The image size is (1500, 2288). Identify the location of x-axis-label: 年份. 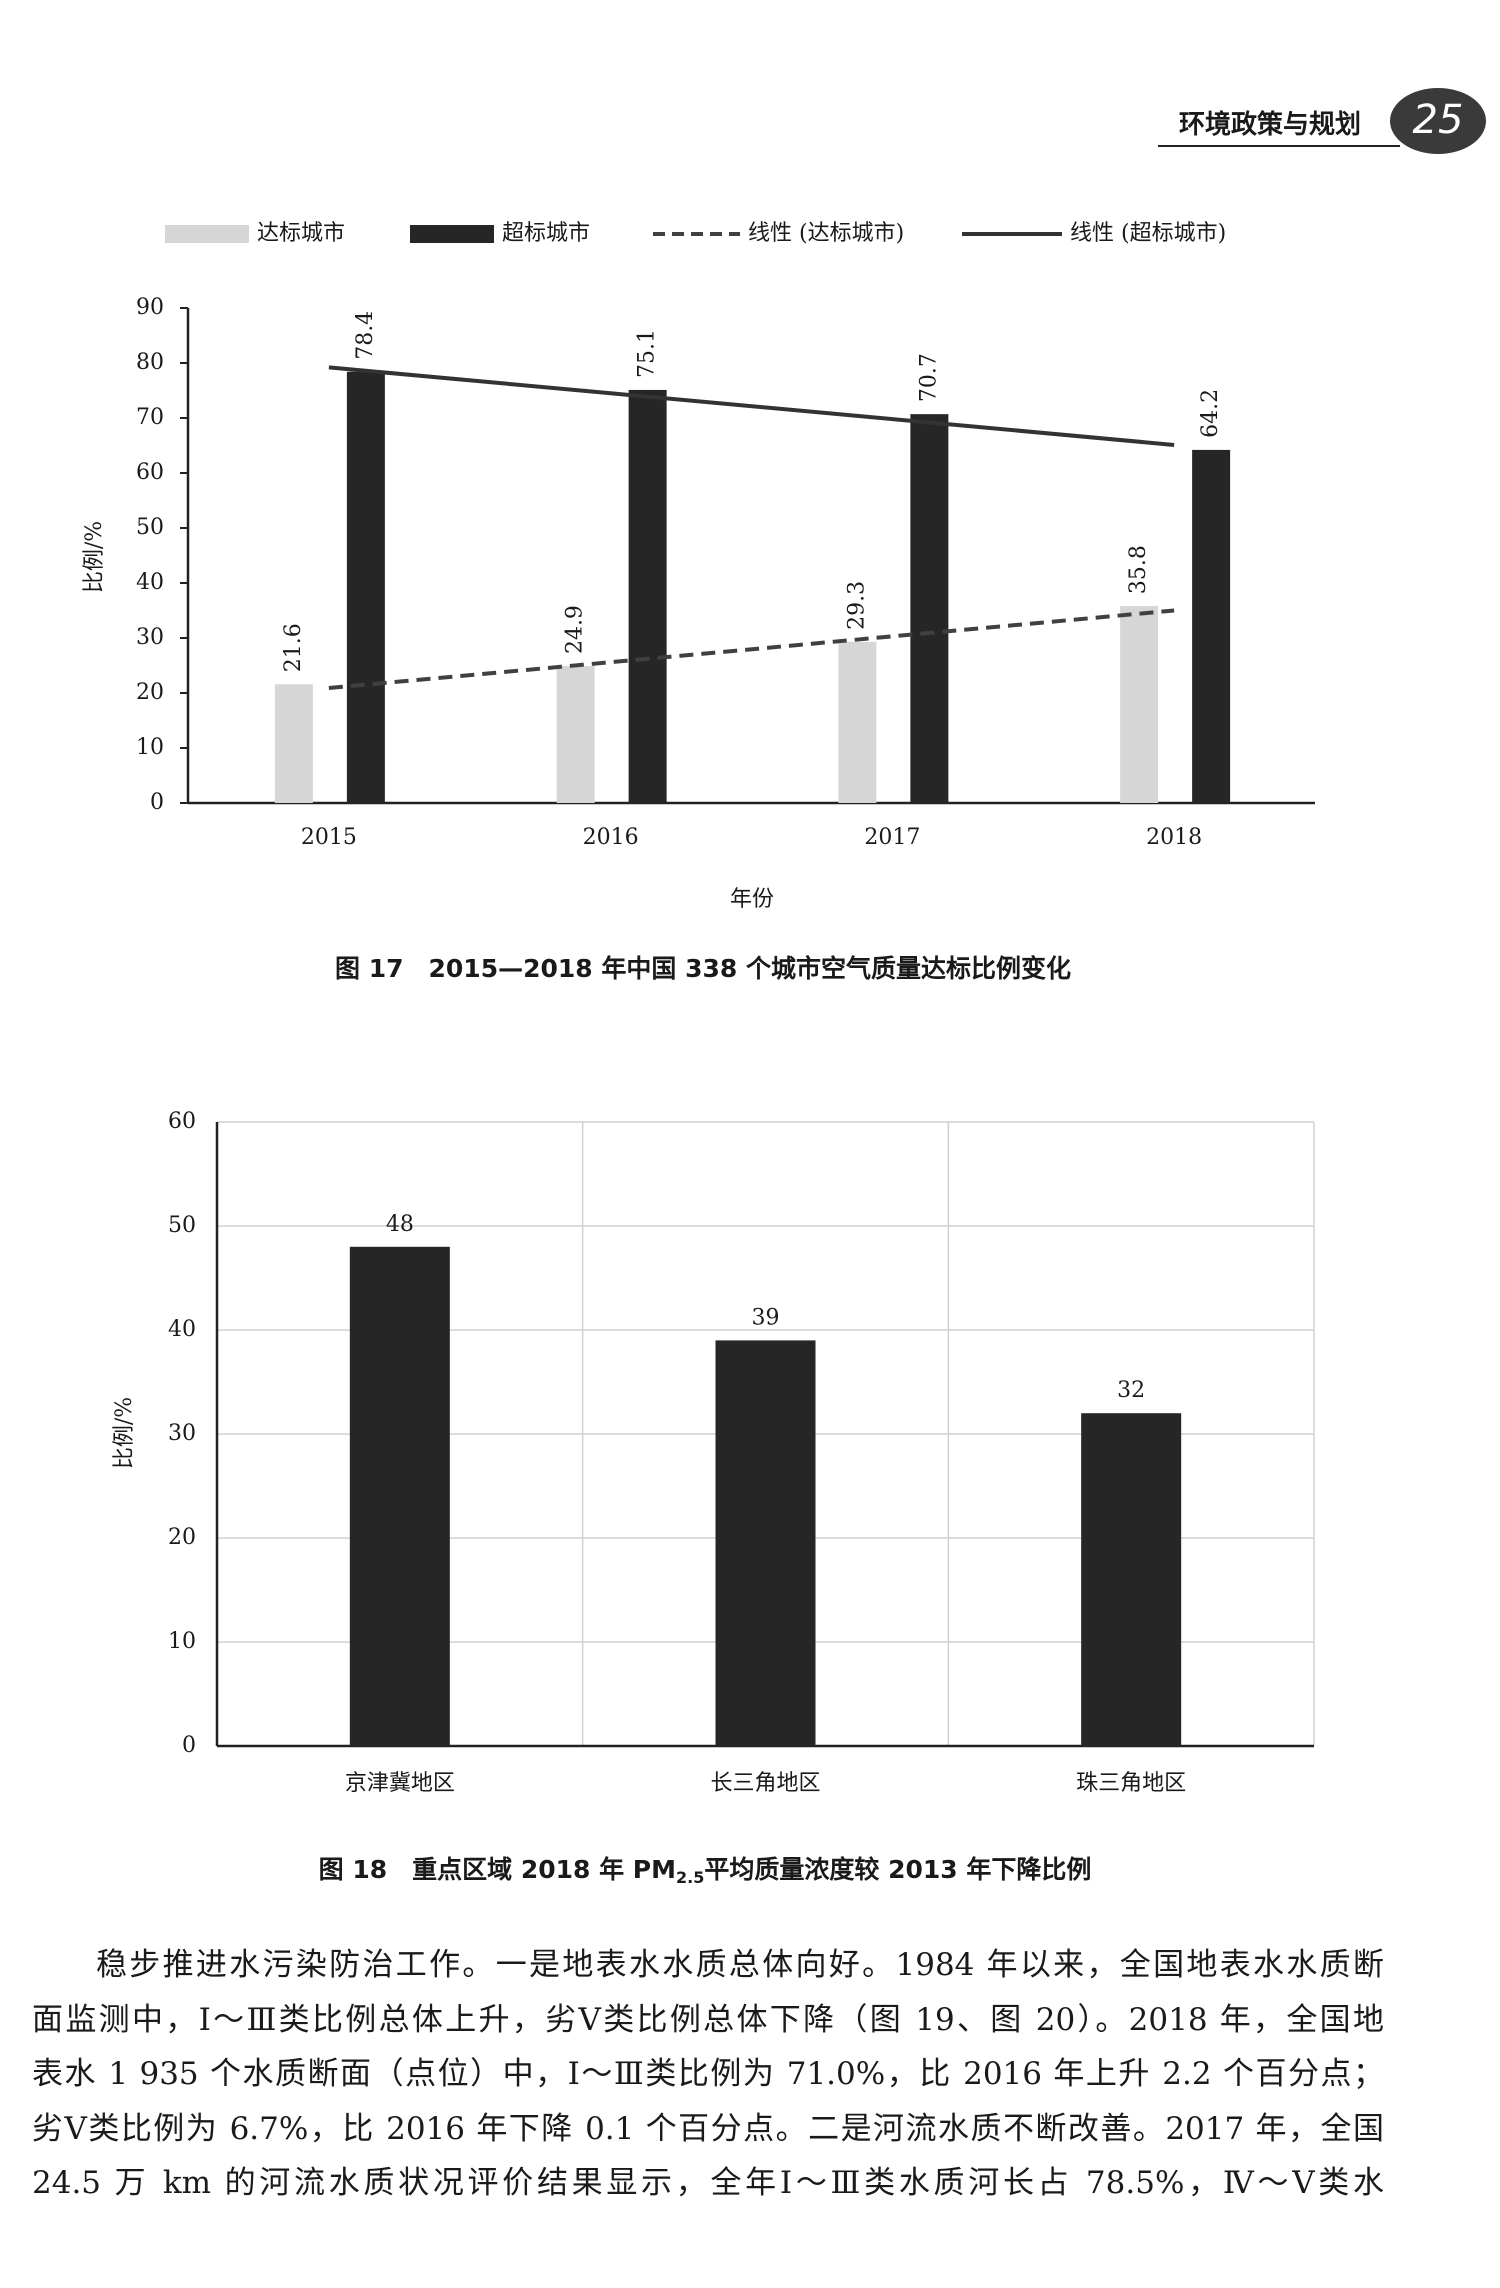
(752, 899).